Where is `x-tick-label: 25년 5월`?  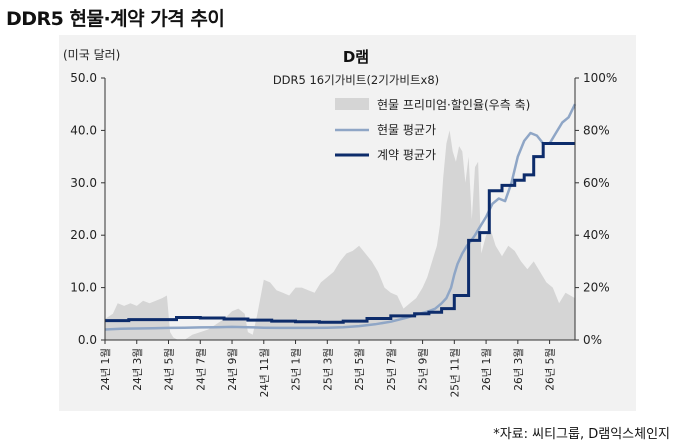 x-tick-label: 25년 5월 is located at coordinates (360, 369).